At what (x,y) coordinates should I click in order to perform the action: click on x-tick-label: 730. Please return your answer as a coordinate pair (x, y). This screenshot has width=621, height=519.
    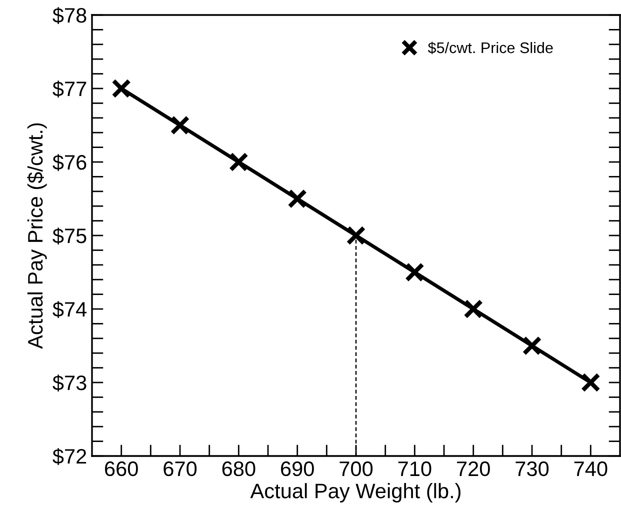
    Looking at the image, I should click on (532, 468).